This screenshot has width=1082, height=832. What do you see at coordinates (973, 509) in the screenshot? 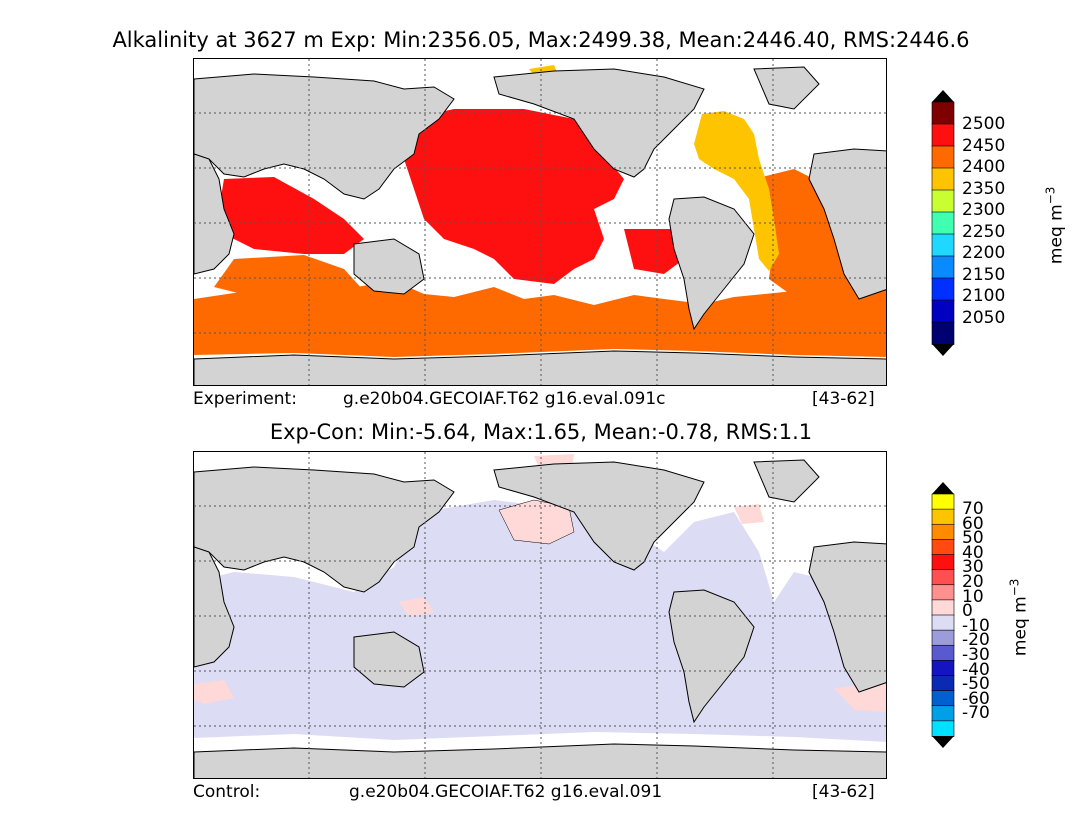
I see `bottom-colorbar-tick-label: 70` at bounding box center [973, 509].